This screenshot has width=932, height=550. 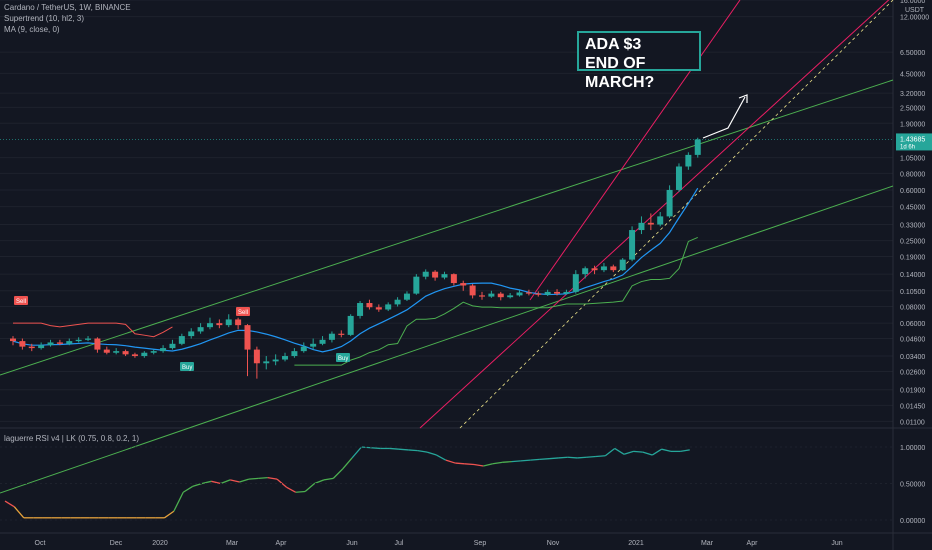 I want to click on time-tick-label: 2021, so click(x=636, y=543).